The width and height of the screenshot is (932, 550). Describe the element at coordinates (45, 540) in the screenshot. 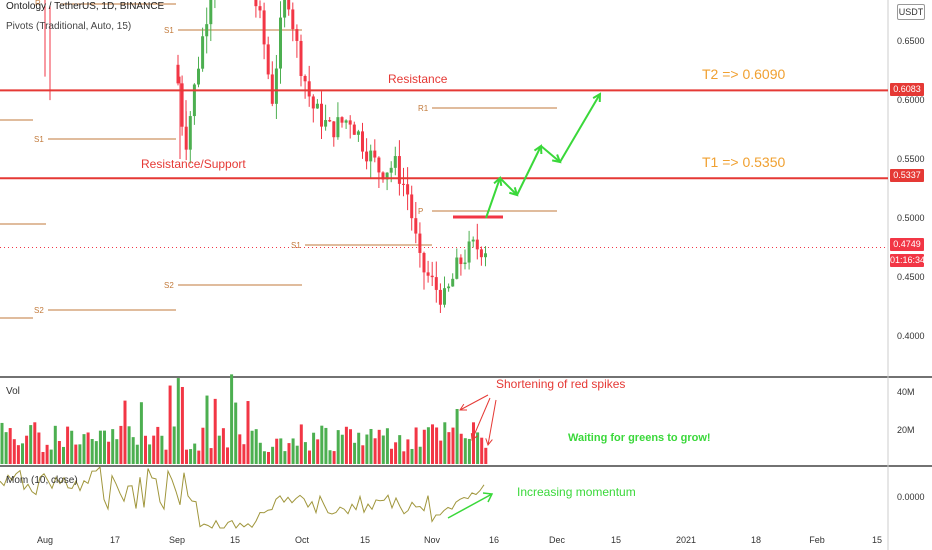

I see `x-tick-label: Aug` at that location.